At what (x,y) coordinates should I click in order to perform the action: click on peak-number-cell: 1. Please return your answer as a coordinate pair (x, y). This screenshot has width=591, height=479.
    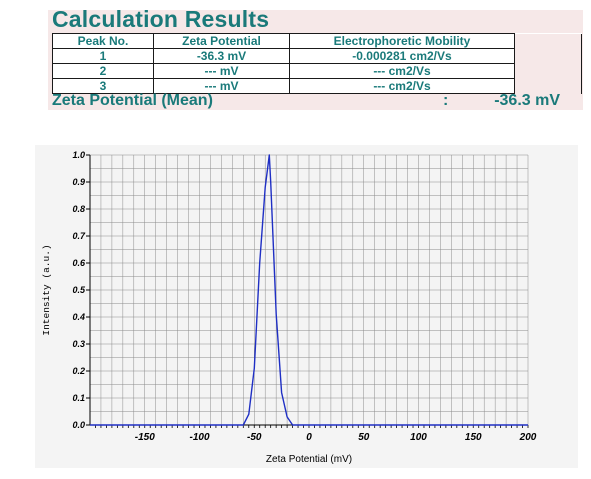
    Looking at the image, I should click on (103, 56).